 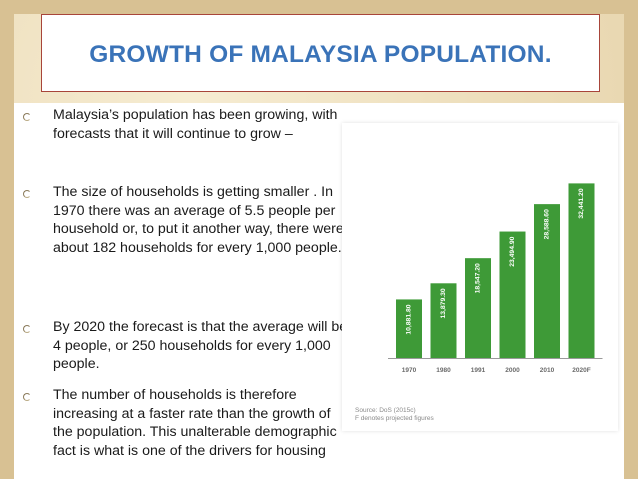 What do you see at coordinates (547, 224) in the screenshot?
I see `bar-value-label: 28,588.60` at bounding box center [547, 224].